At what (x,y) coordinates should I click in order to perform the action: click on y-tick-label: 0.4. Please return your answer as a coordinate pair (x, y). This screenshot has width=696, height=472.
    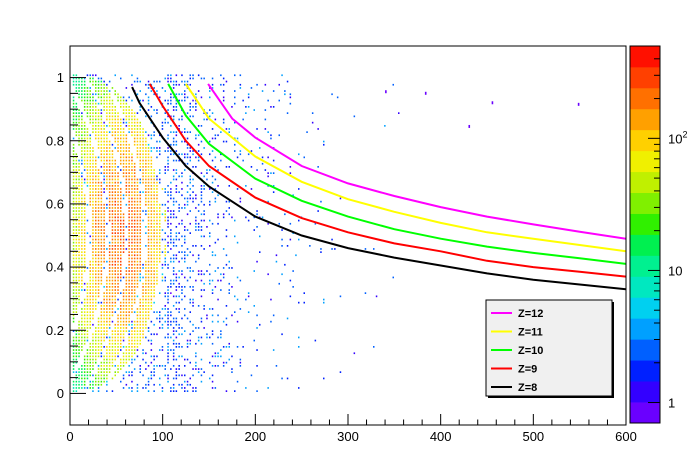
    Looking at the image, I should click on (55, 267).